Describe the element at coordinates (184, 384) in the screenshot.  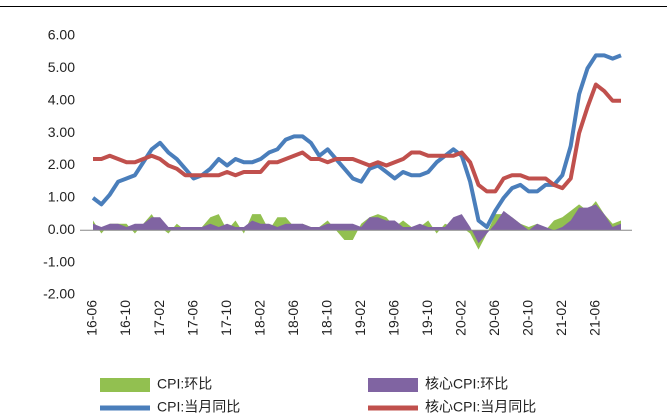
I see `legend-label: CPI:环比` at that location.